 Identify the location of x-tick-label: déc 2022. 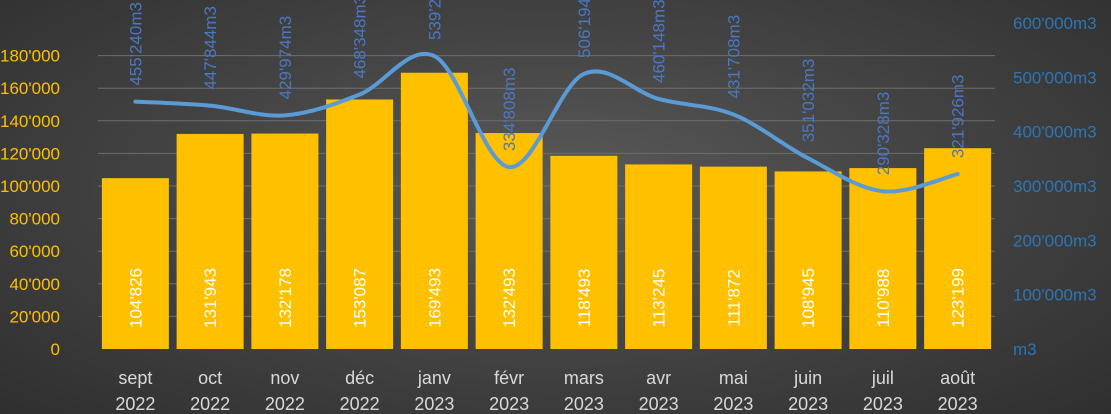
(360, 391).